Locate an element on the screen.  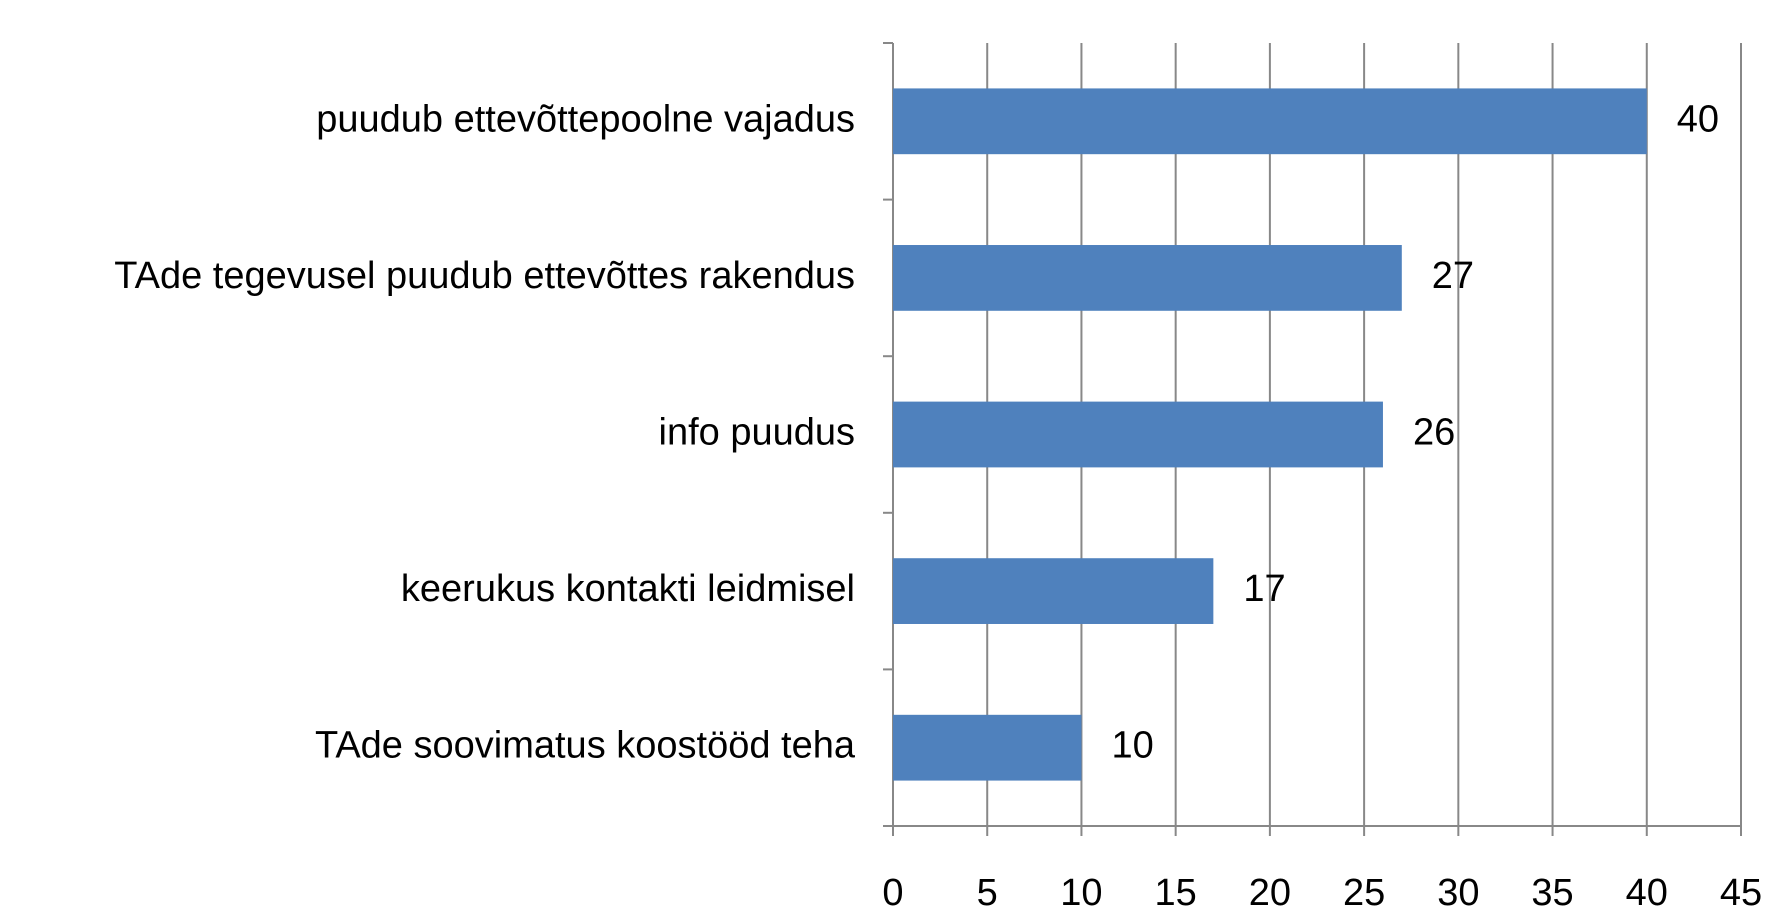
x-tick-label: 25 is located at coordinates (1364, 891).